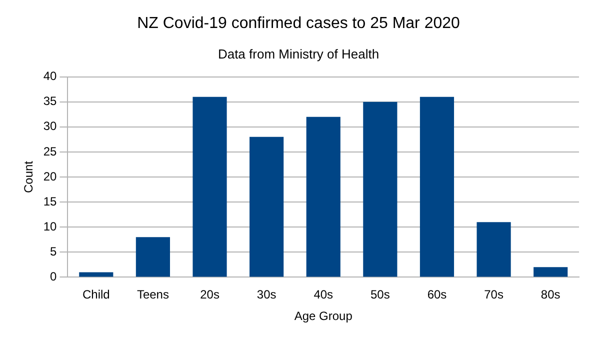 The image size is (605, 340). Describe the element at coordinates (50, 151) in the screenshot. I see `y-tick-label: 25` at that location.